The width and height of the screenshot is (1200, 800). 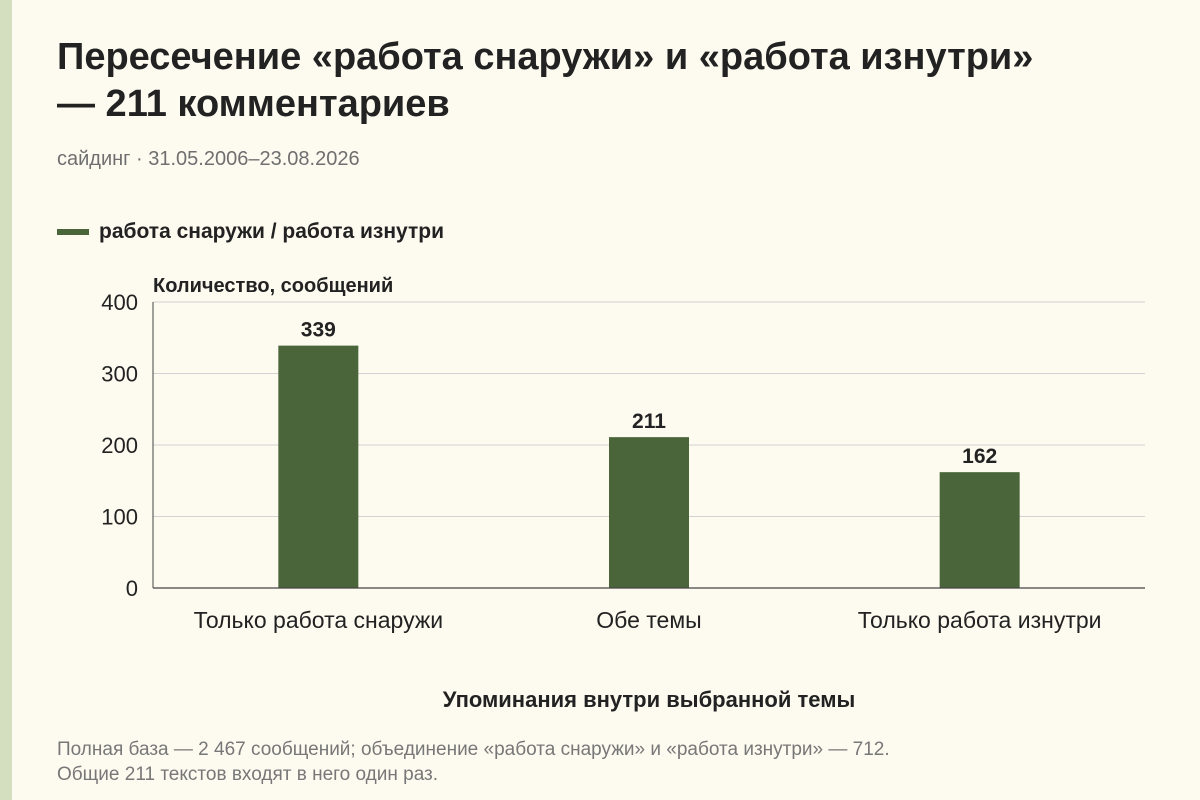 What do you see at coordinates (119, 445) in the screenshot?
I see `y-tick-label: 200` at bounding box center [119, 445].